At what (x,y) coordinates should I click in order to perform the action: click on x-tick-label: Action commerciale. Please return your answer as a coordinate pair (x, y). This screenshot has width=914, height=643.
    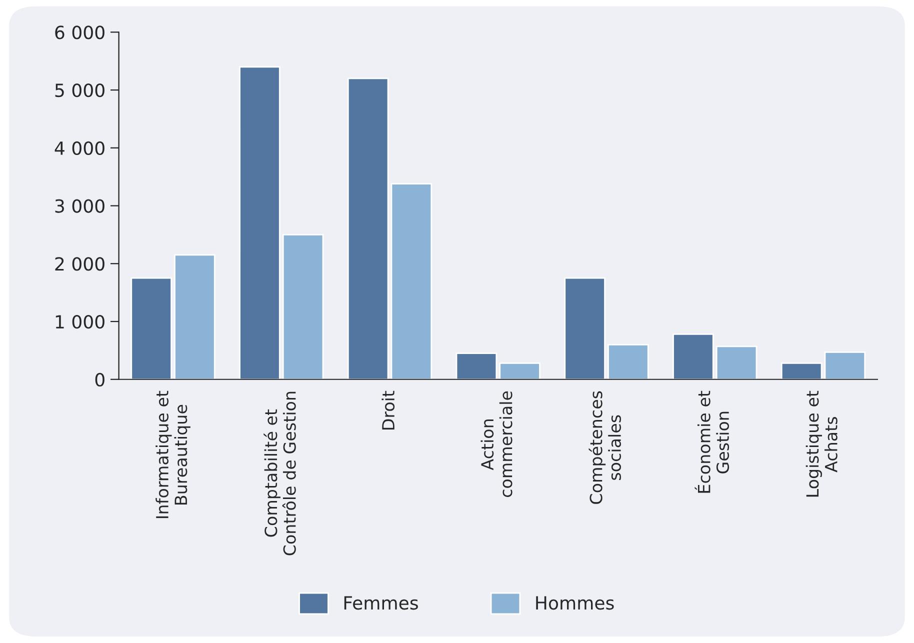
    Looking at the image, I should click on (496, 444).